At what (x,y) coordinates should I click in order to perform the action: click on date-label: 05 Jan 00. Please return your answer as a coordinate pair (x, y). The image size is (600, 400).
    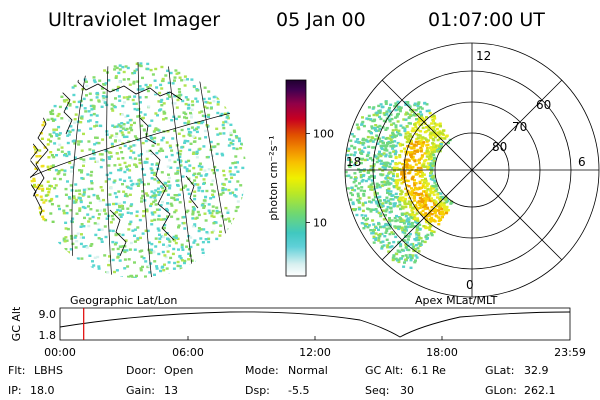
    Looking at the image, I should click on (321, 20).